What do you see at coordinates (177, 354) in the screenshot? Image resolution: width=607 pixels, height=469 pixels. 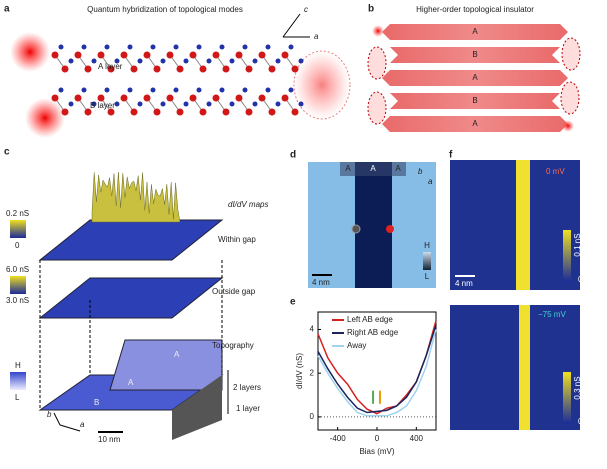 I see `terrace-label: A` at bounding box center [177, 354].